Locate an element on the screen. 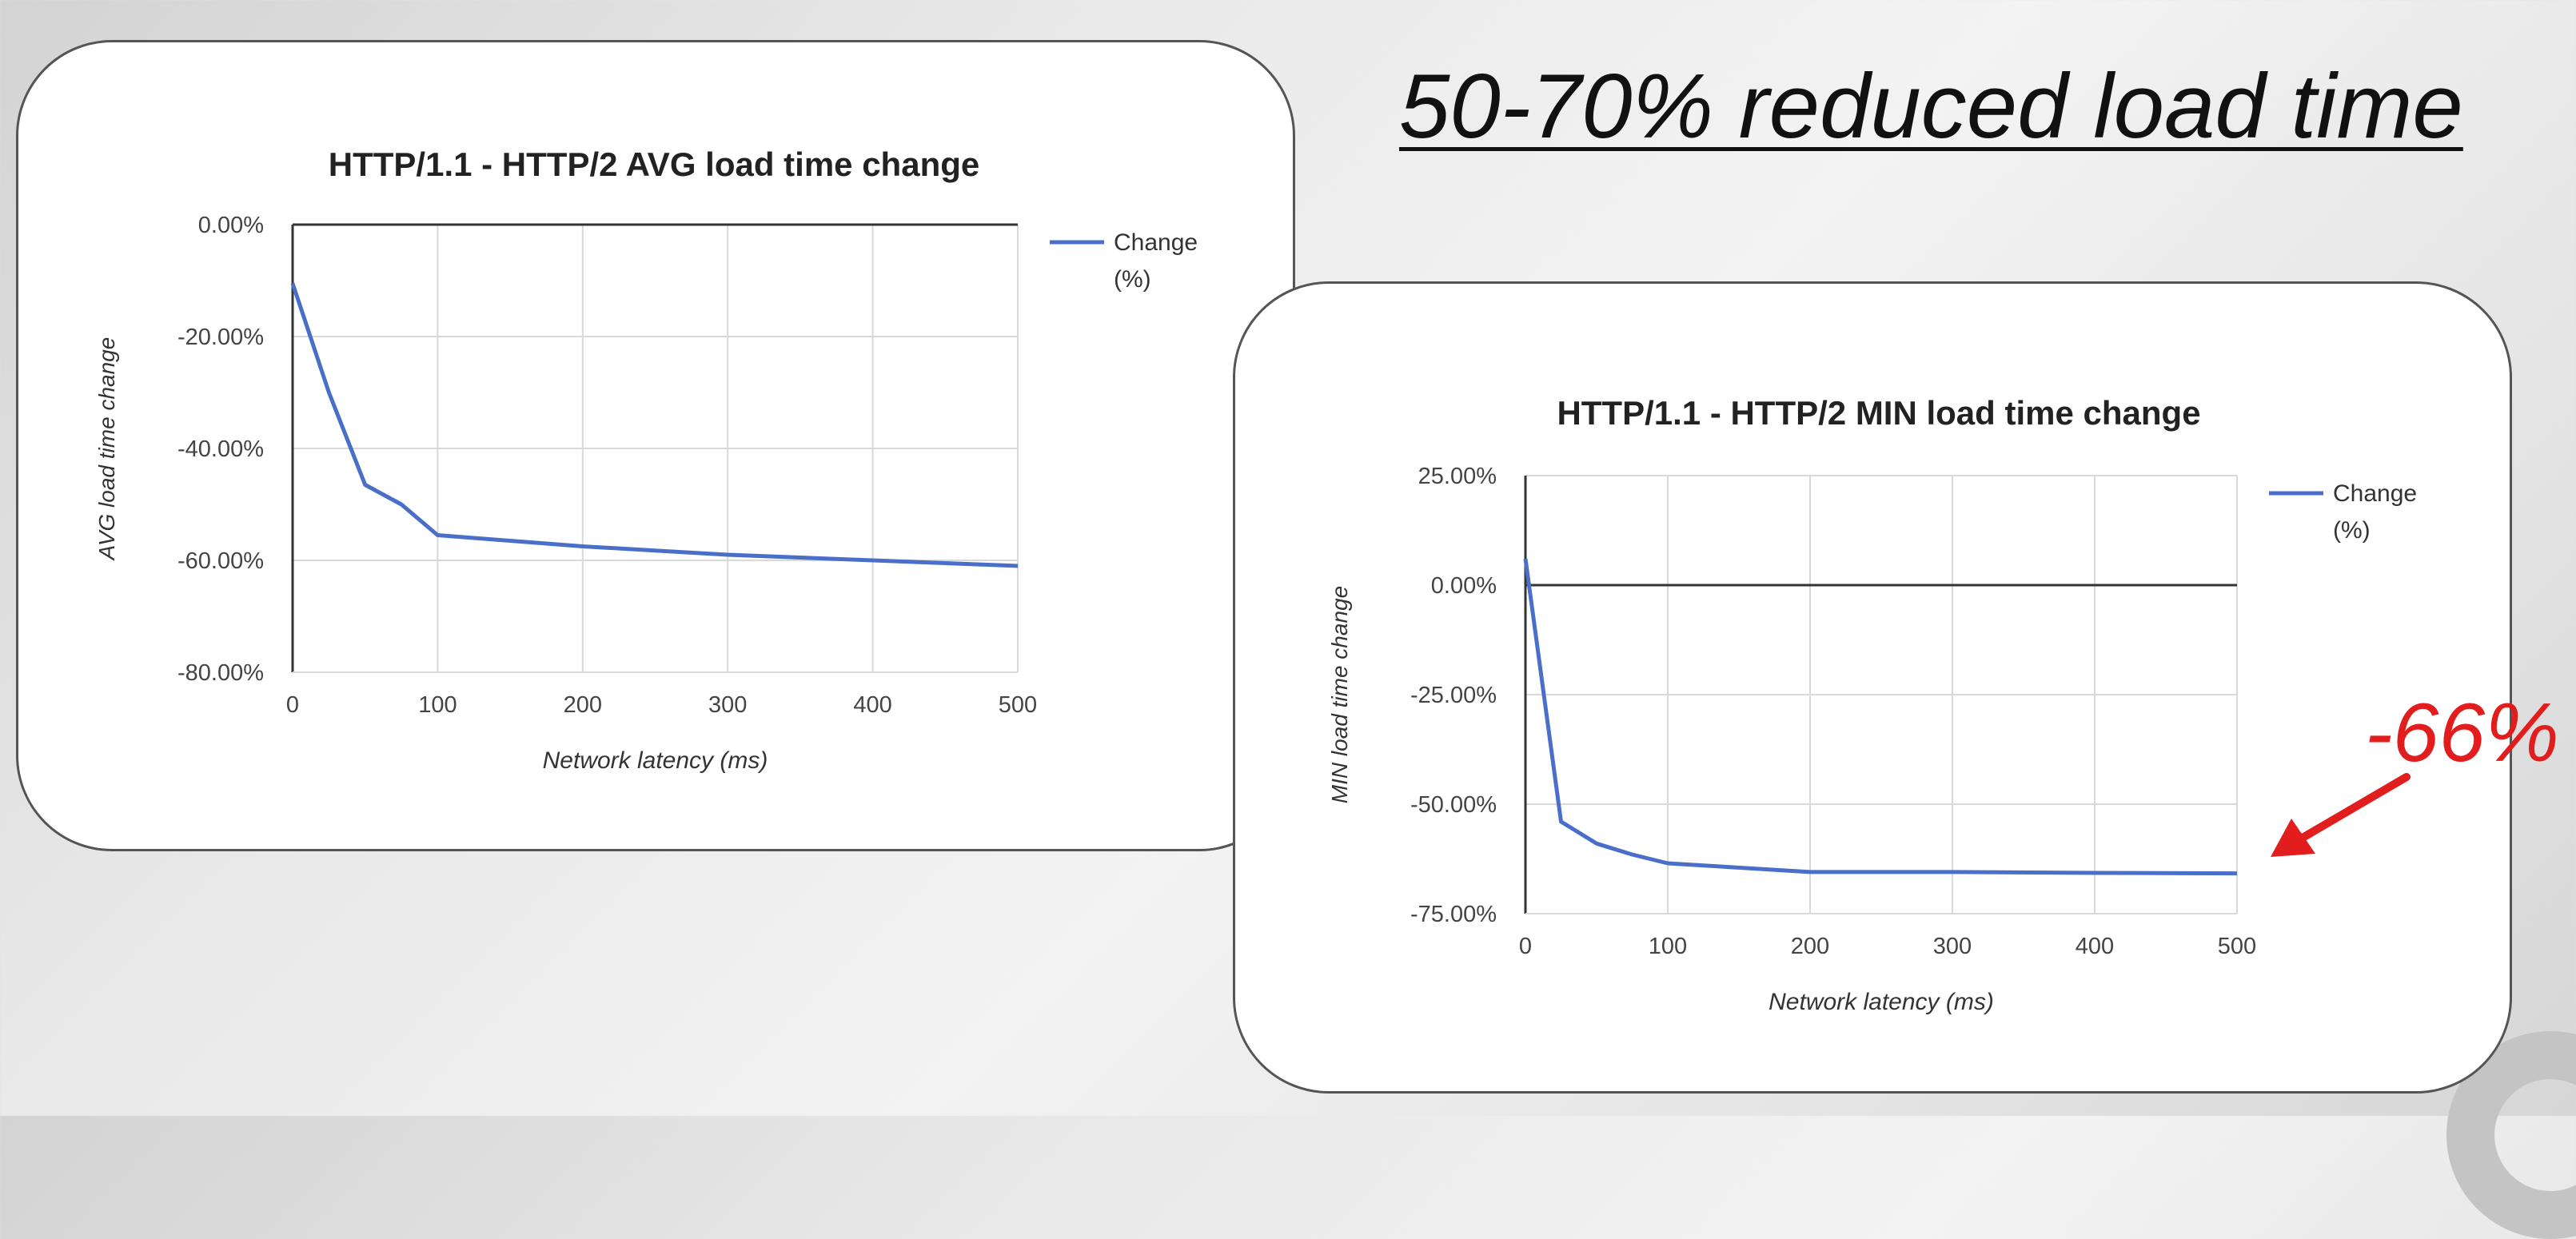 This screenshot has height=1239, width=2576. min-y-tick-label: 0.00% is located at coordinates (1464, 586).